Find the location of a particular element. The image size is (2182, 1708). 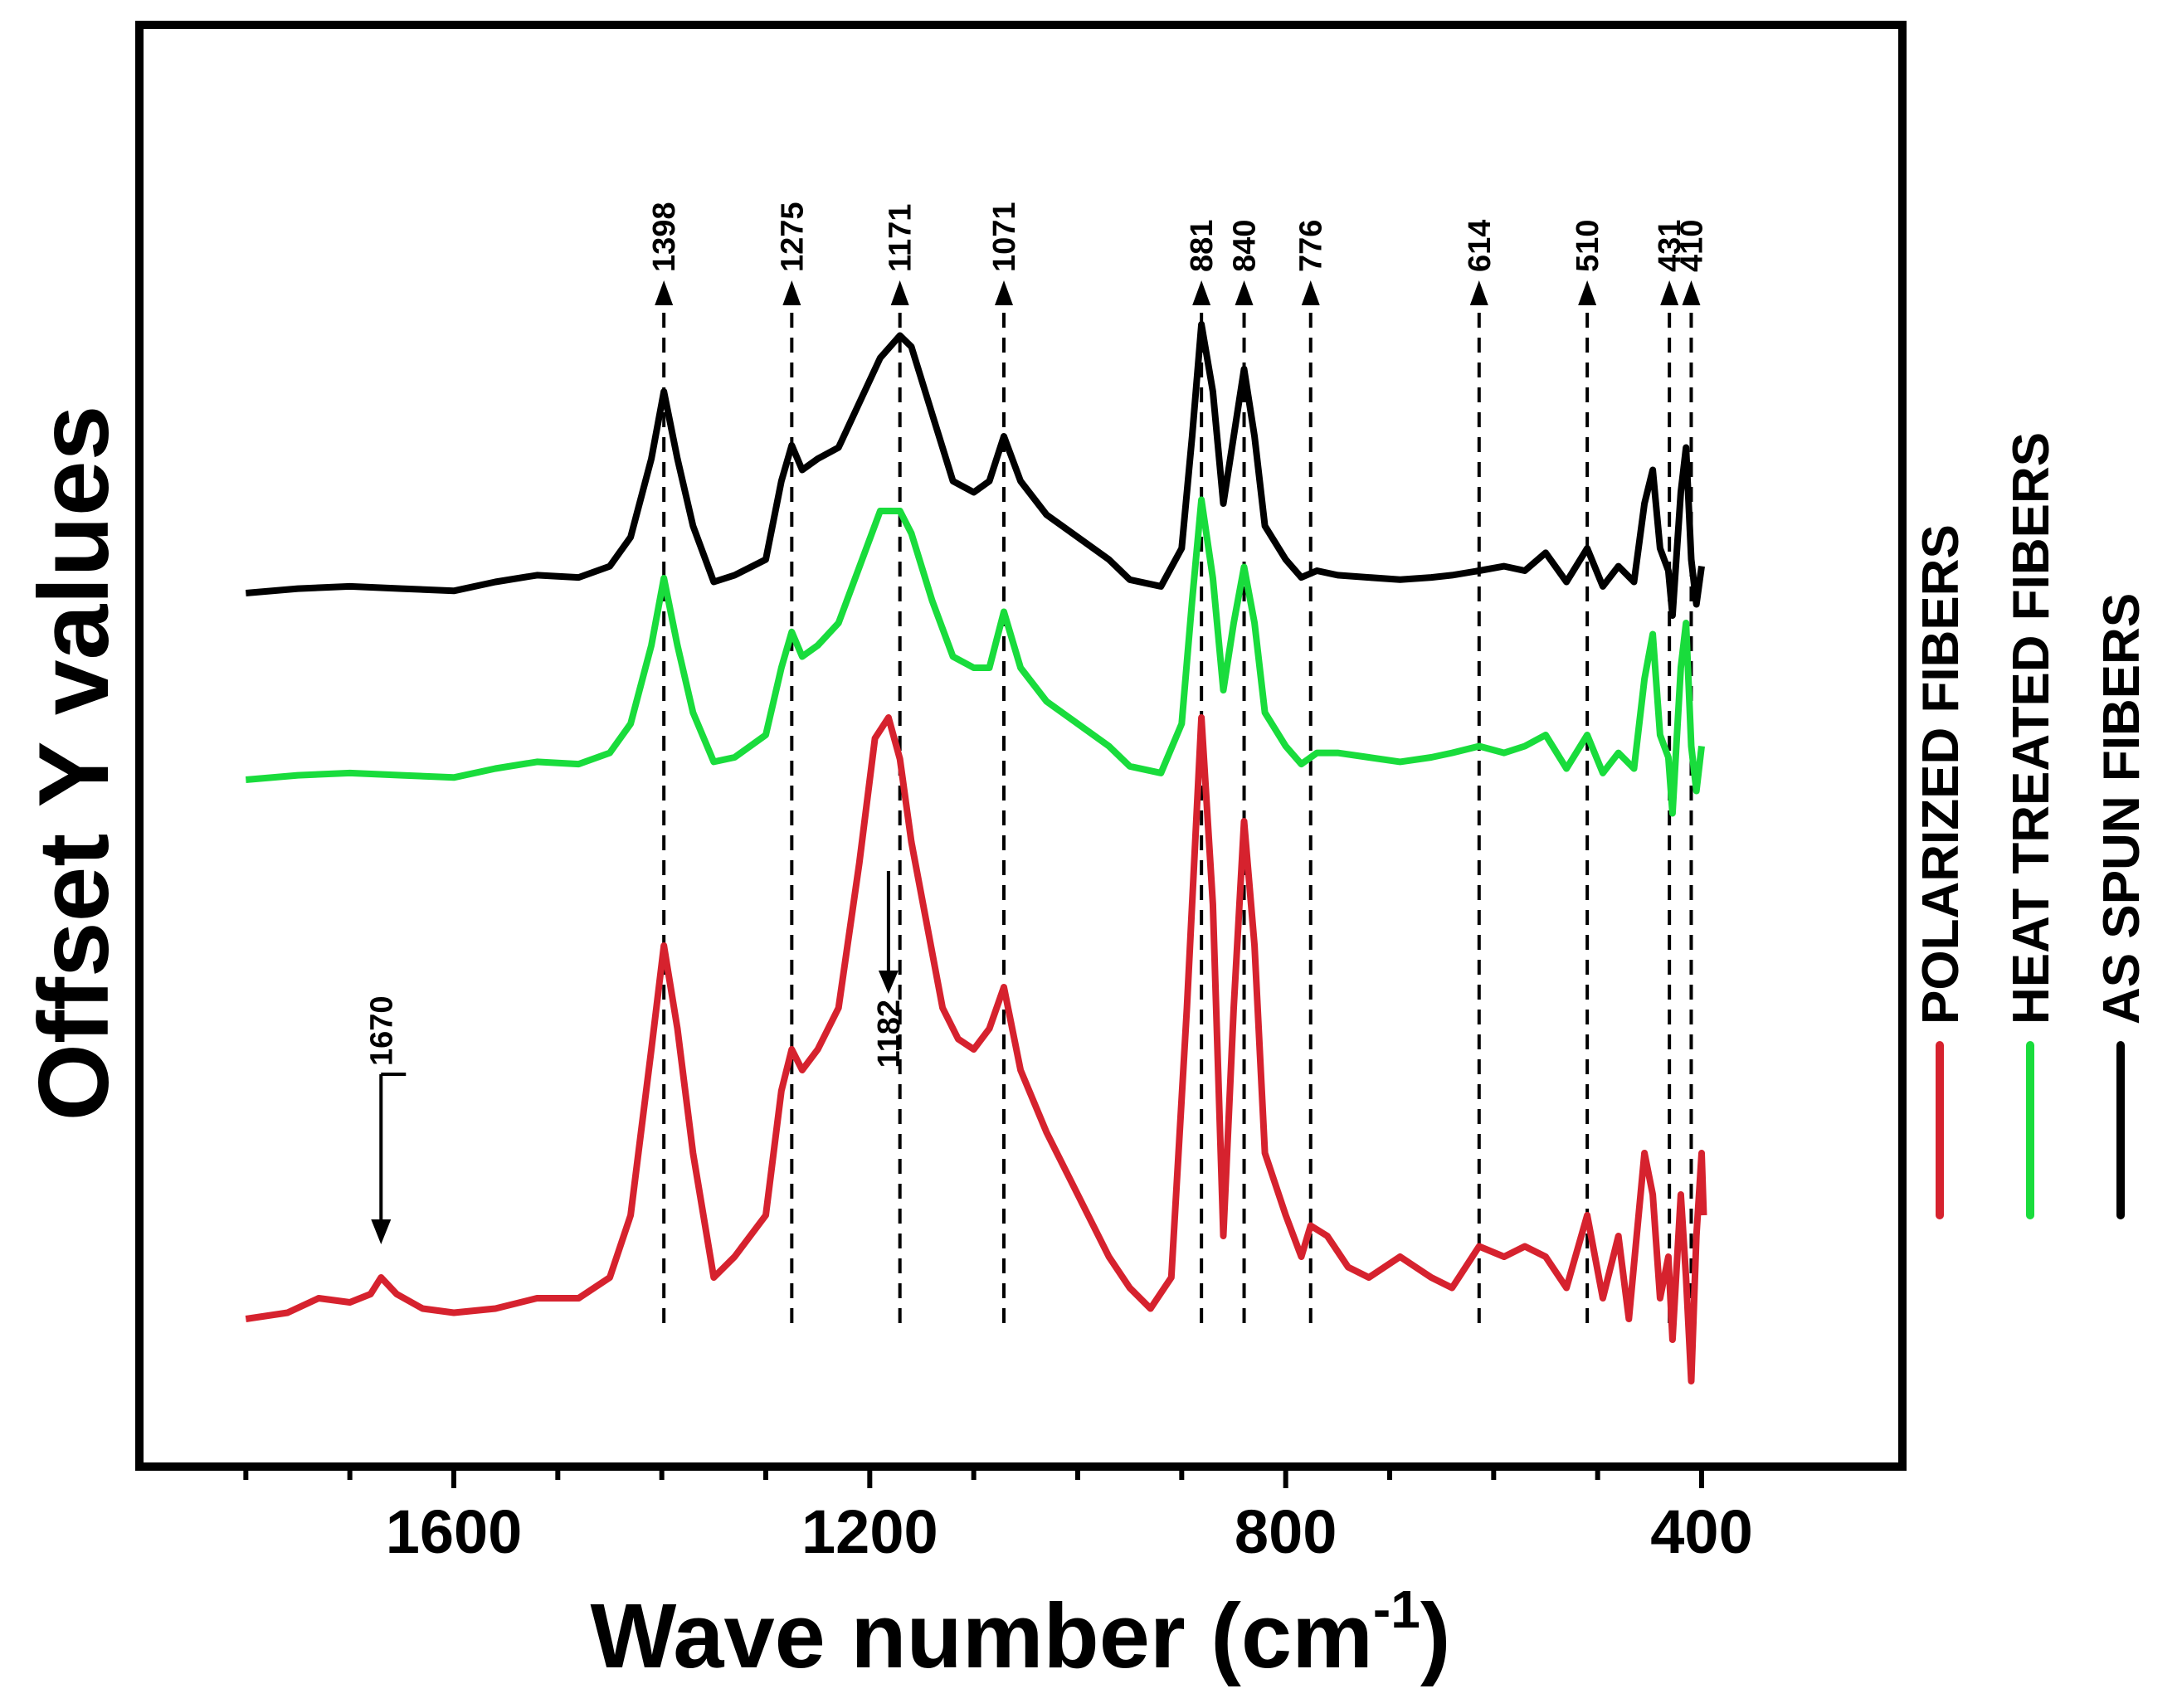

peak-label-614: 614 is located at coordinates (1480, 246).